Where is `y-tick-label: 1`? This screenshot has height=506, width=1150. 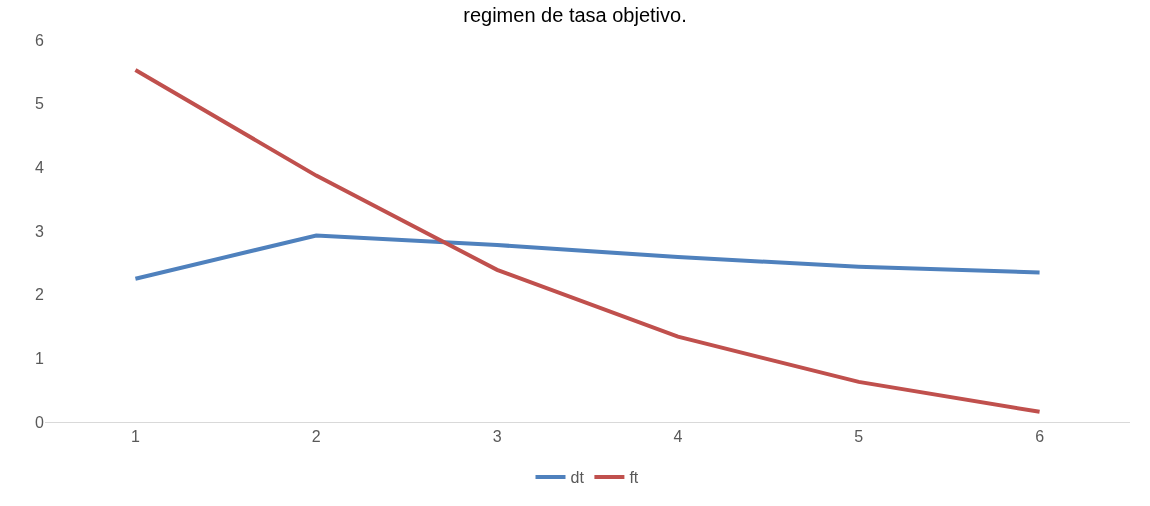
y-tick-label: 1 is located at coordinates (40, 358).